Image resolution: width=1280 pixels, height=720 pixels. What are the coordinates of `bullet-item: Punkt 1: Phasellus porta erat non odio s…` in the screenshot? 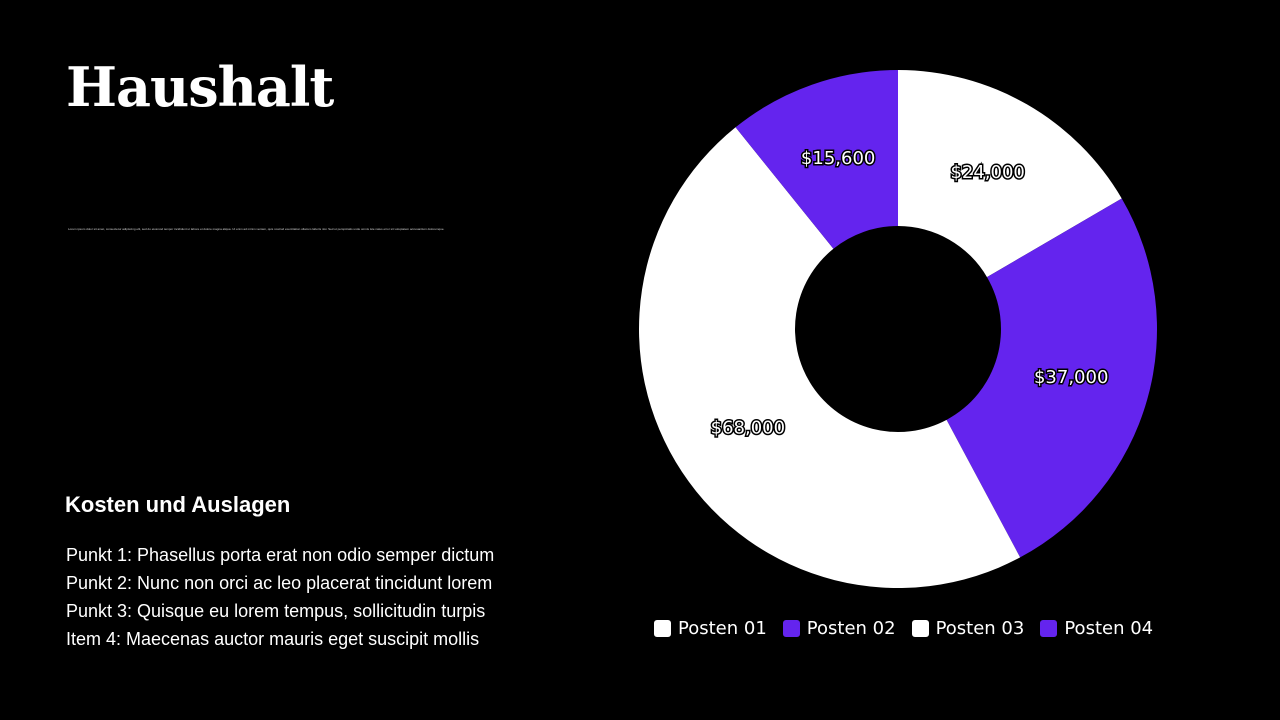 It's located at (280, 555).